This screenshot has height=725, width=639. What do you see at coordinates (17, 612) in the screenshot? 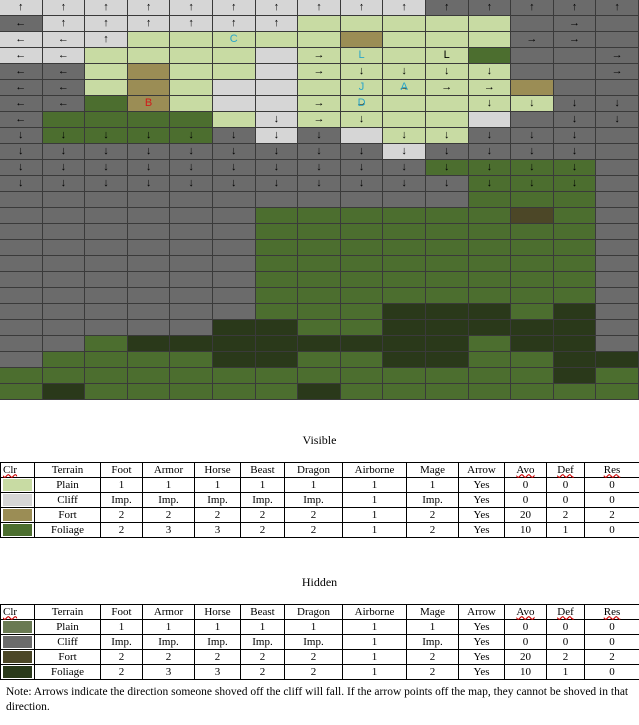
I see `column-header: Clr` at bounding box center [17, 612].